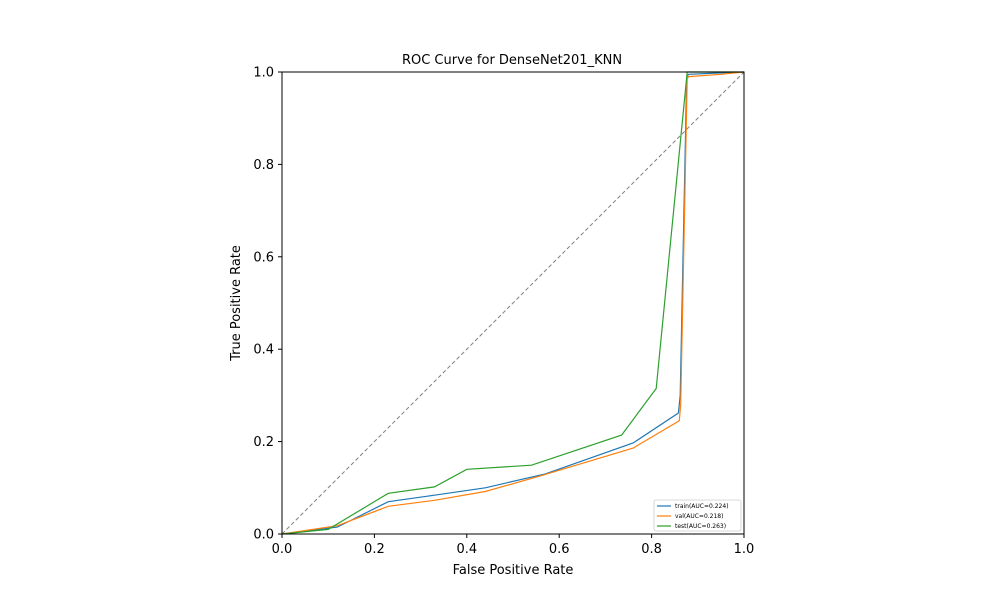 This screenshot has height=600, width=1000. I want to click on legend-label-0: train(AUC=0.224), so click(702, 506).